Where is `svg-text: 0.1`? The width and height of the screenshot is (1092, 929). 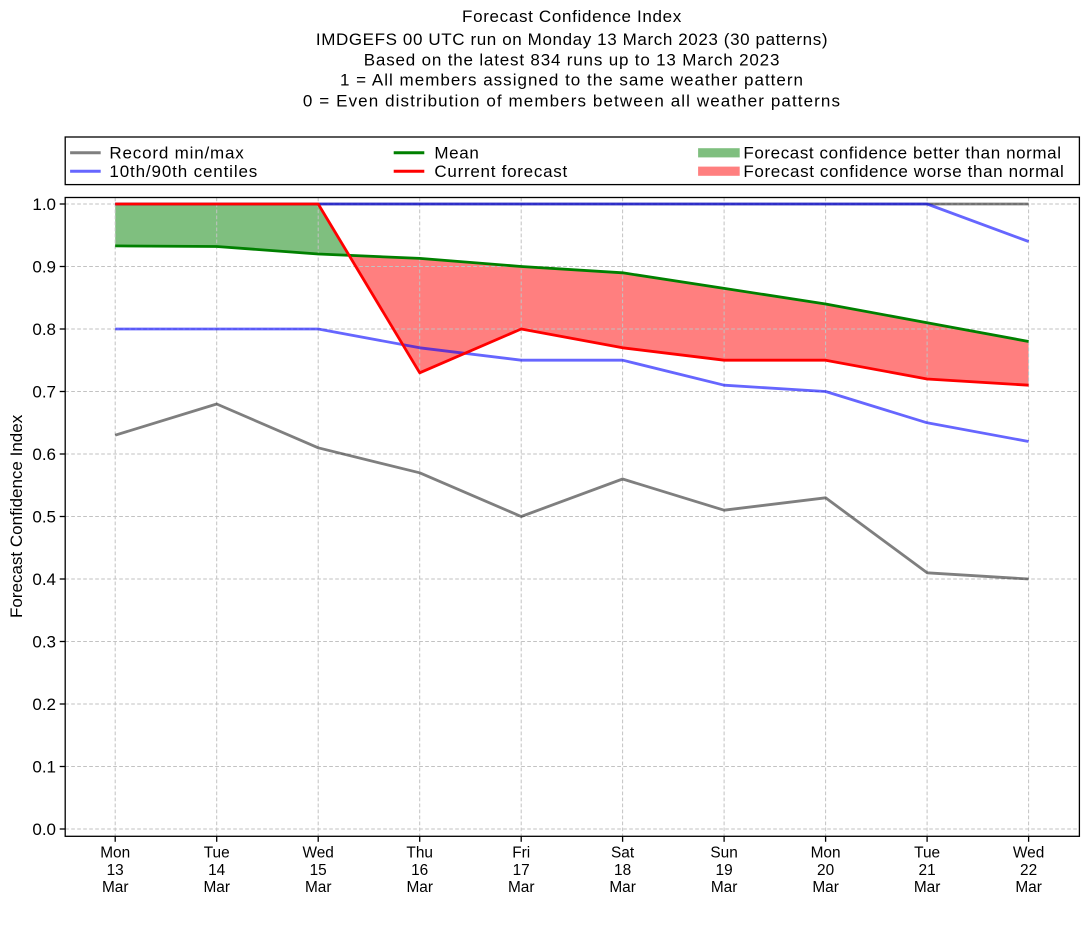
svg-text: 0.1 is located at coordinates (44, 767).